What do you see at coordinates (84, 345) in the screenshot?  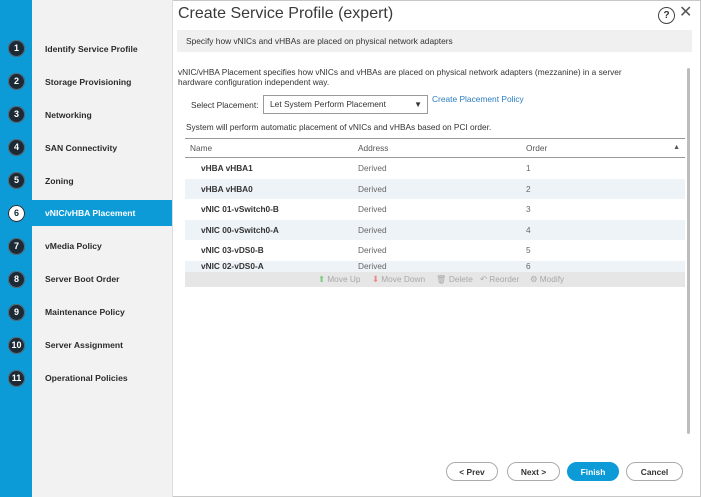 I see `step-server-assignment: Server Assignment` at bounding box center [84, 345].